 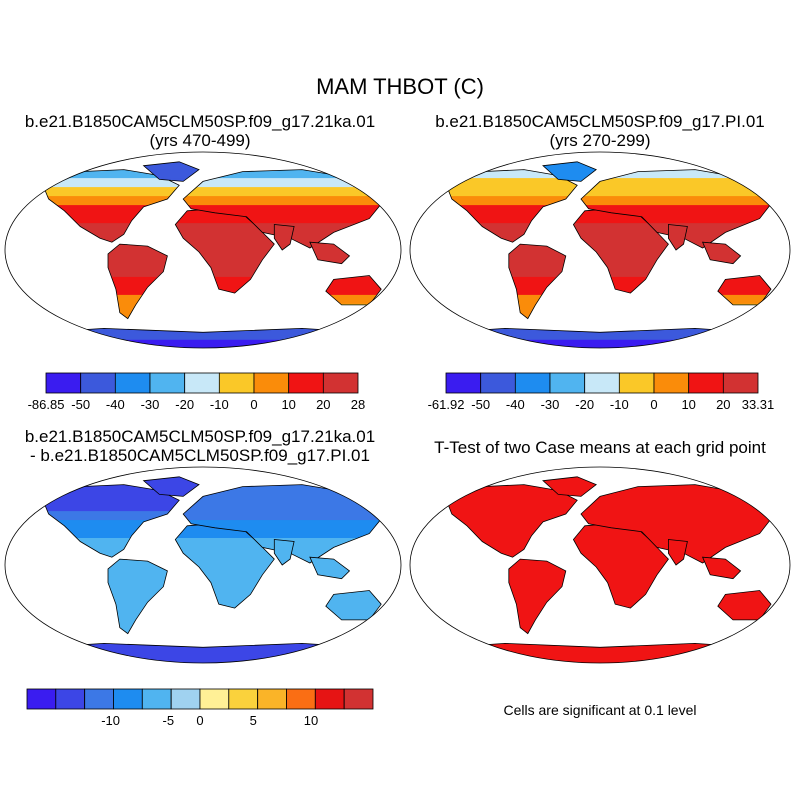 What do you see at coordinates (253, 720) in the screenshot?
I see `colorbar-tick-label: 5` at bounding box center [253, 720].